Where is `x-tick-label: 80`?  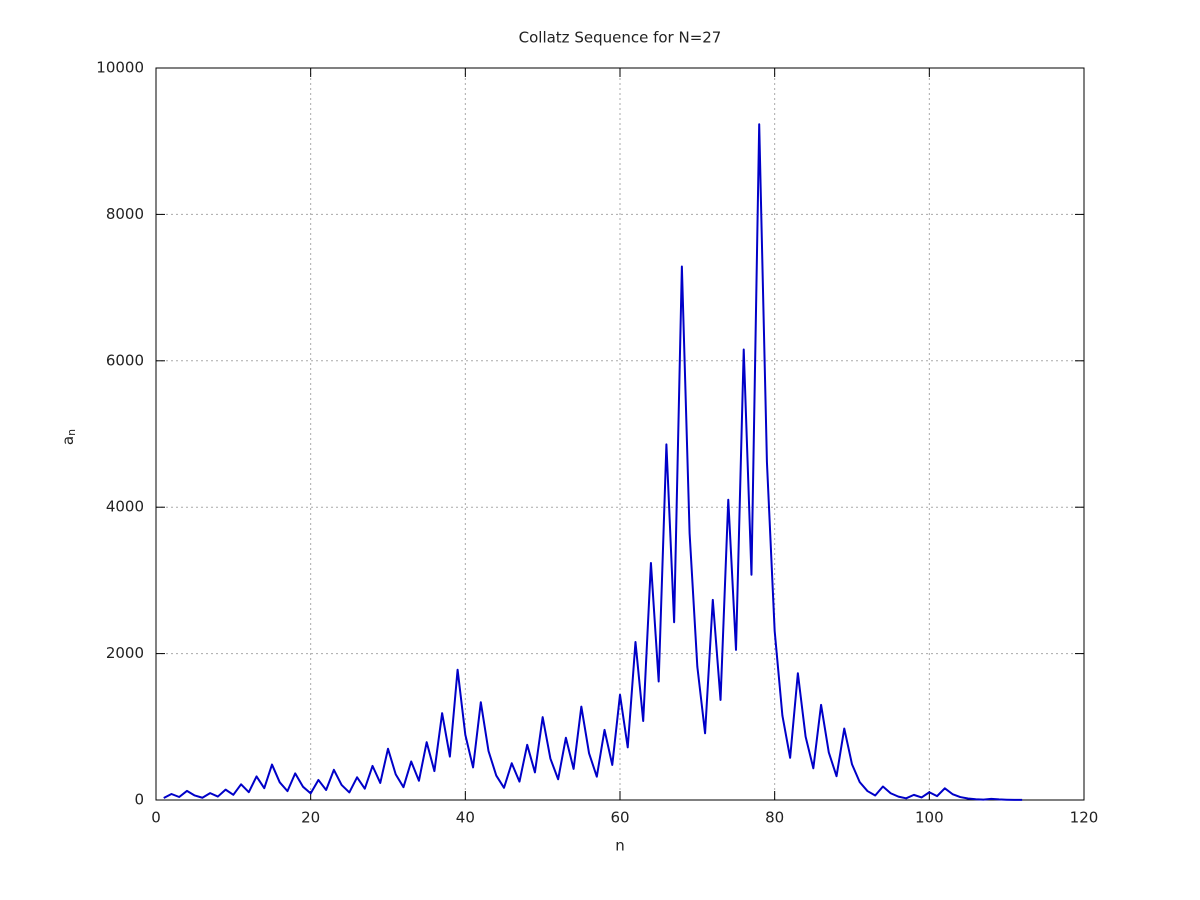 x-tick-label: 80 is located at coordinates (774, 818).